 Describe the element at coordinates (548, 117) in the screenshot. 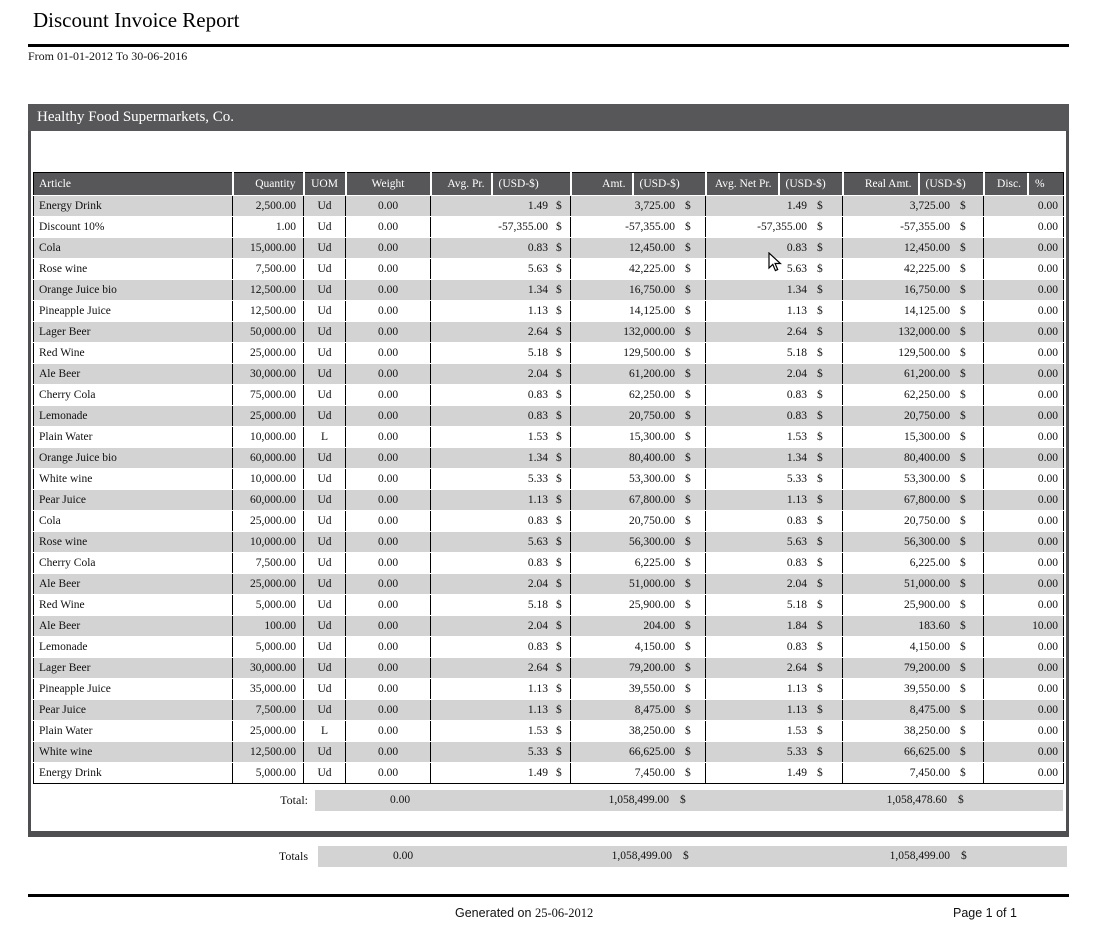

I see `company-header: Healthy Food Supermarkets, Co.` at that location.